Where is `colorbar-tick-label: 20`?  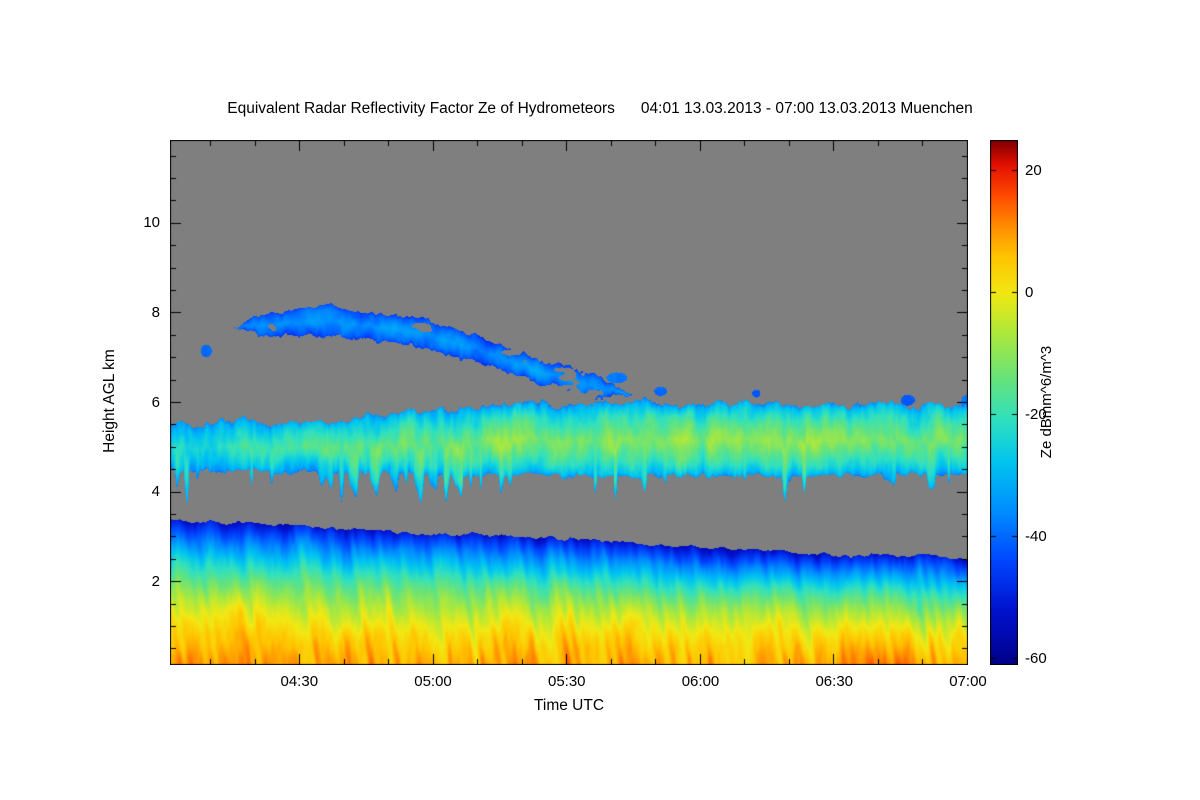
colorbar-tick-label: 20 is located at coordinates (1033, 170).